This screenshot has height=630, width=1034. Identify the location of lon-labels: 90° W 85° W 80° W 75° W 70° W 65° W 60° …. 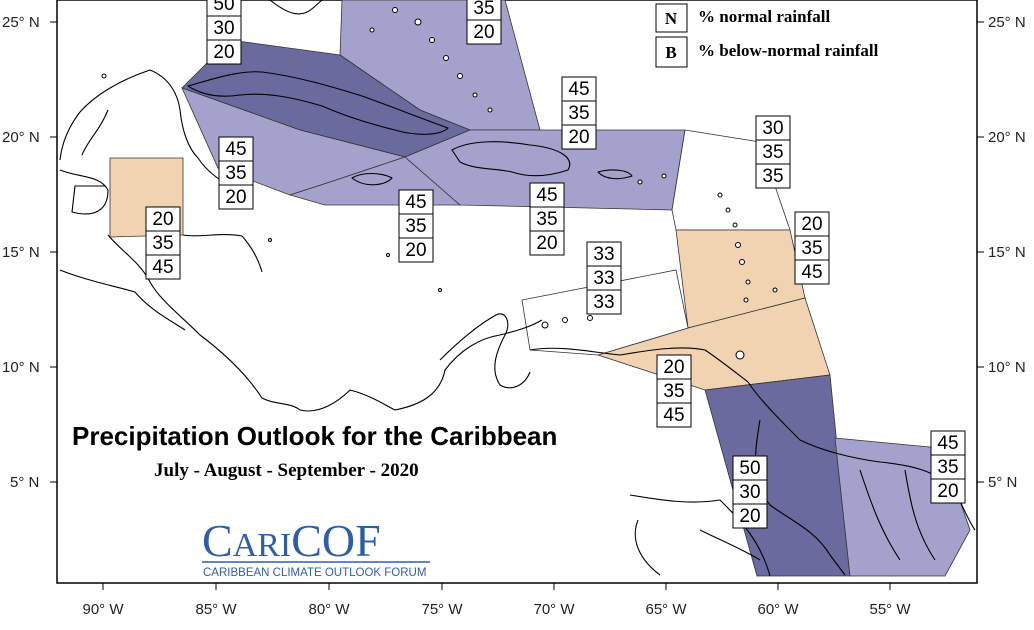
(496, 609).